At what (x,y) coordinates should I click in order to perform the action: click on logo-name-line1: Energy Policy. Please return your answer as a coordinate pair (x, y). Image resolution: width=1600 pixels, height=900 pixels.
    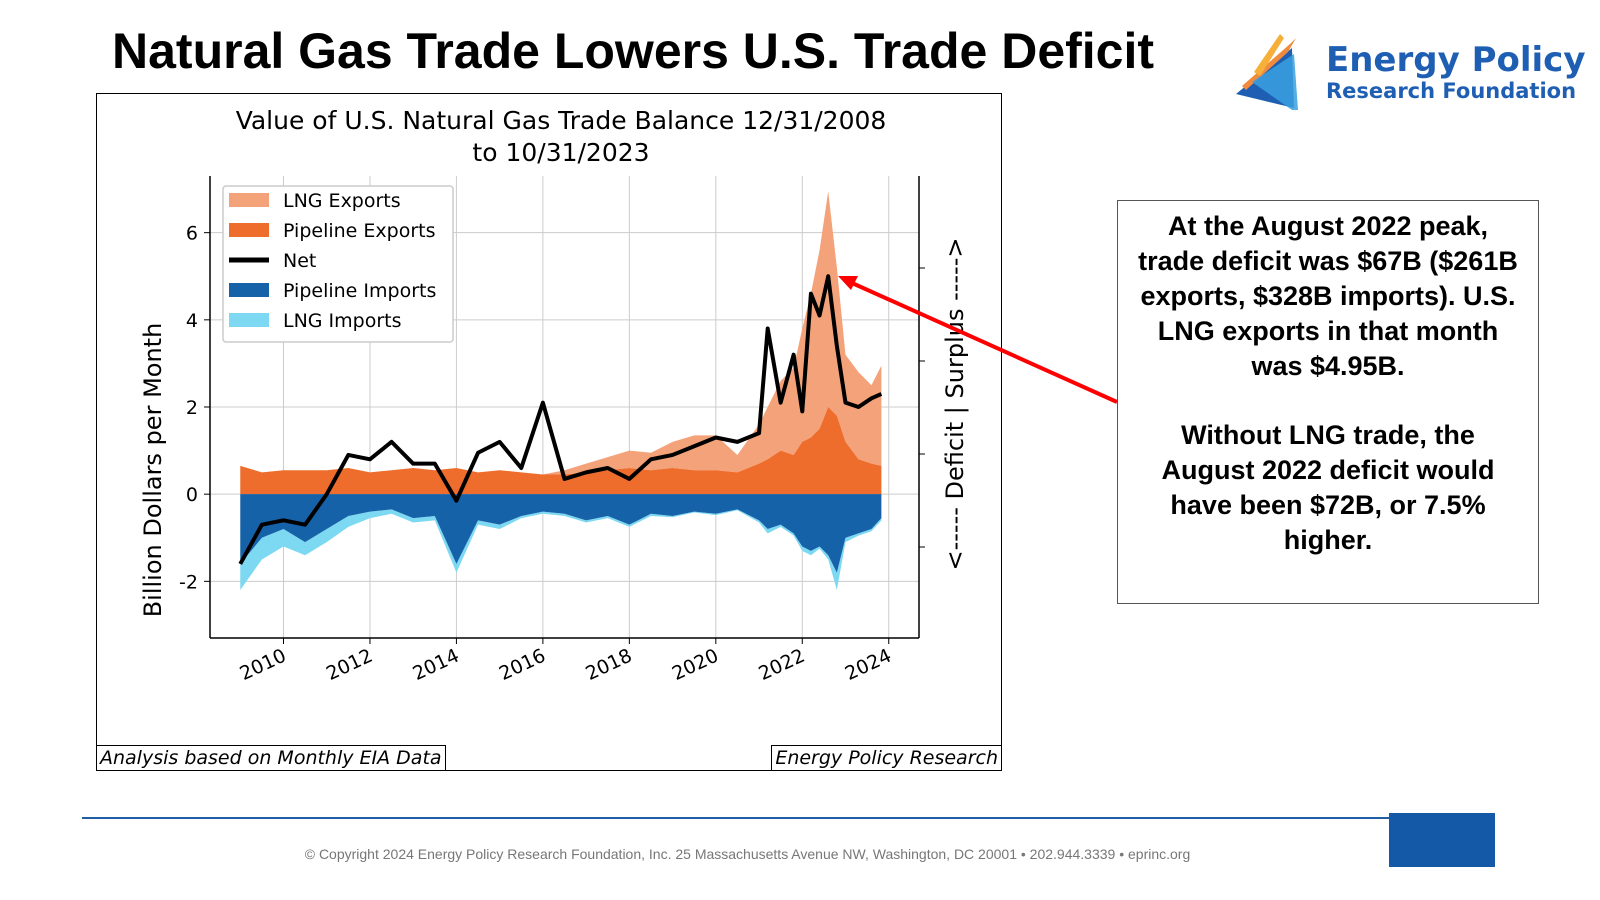
    Looking at the image, I should click on (1456, 60).